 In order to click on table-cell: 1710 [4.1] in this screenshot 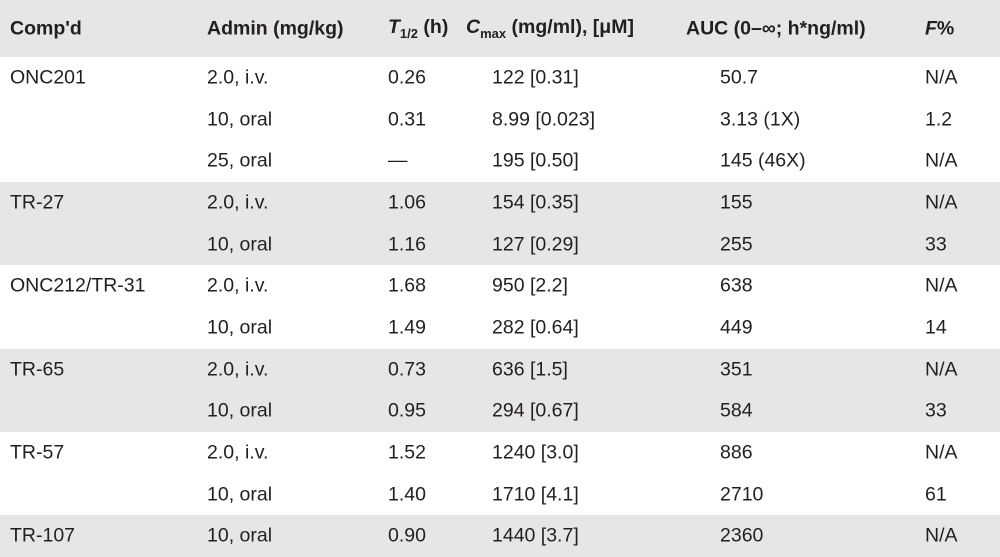, I will do `click(535, 493)`.